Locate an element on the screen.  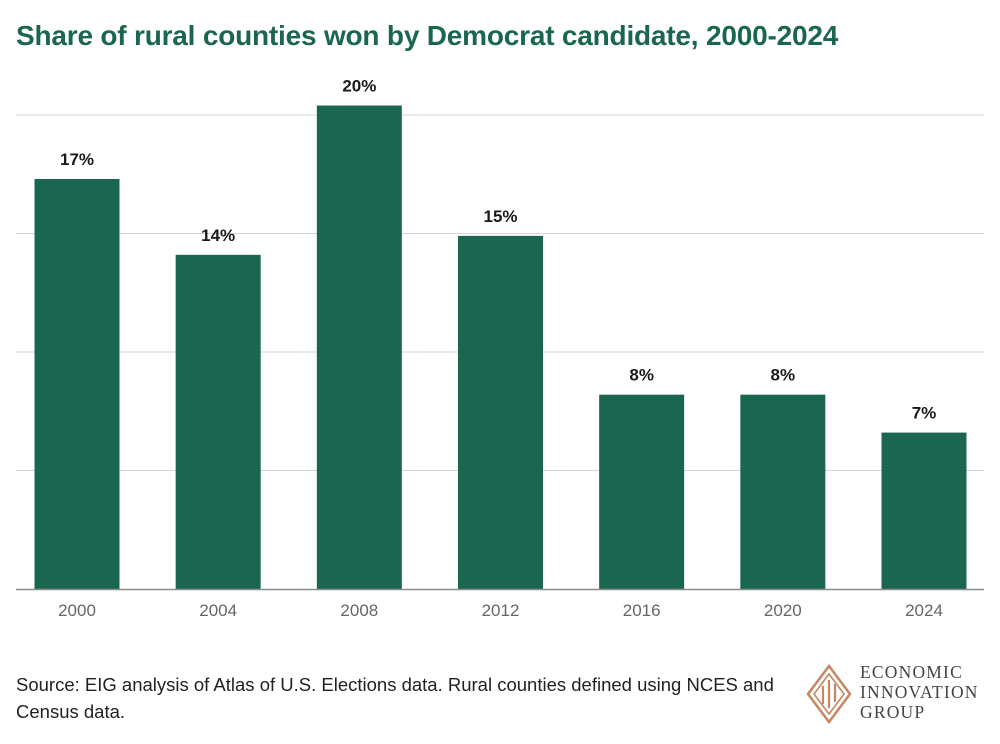
x-tick-label-2008: 2008 is located at coordinates (359, 610).